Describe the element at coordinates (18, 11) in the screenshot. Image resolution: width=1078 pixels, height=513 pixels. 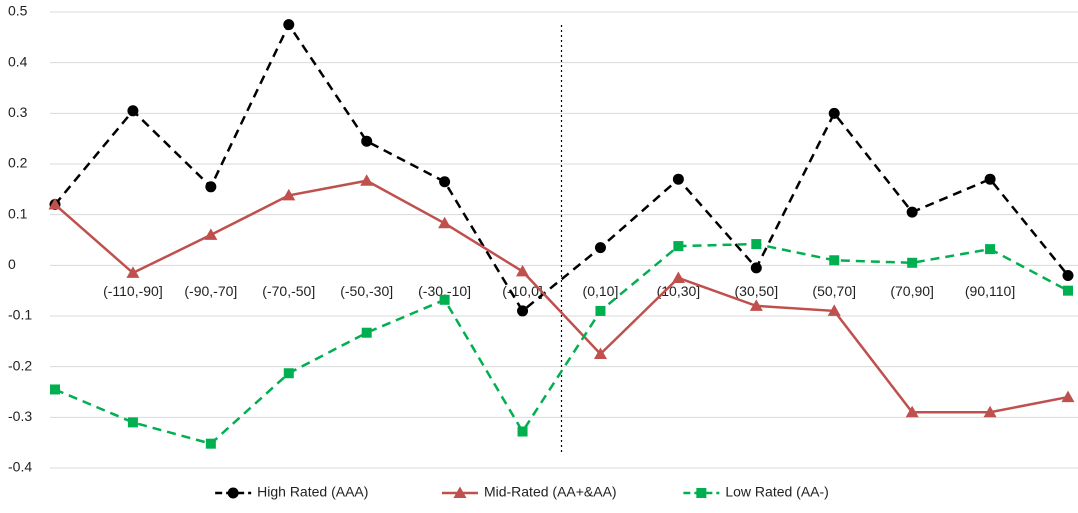
I see `y-tick-label: 0.5` at that location.